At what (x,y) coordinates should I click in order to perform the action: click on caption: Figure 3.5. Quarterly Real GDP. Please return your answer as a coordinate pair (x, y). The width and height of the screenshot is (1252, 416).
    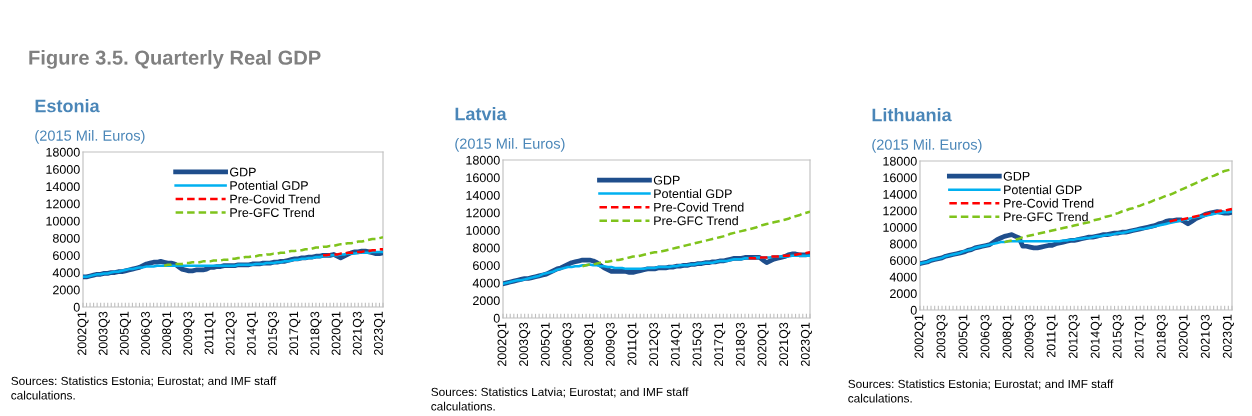
    Looking at the image, I should click on (175, 59).